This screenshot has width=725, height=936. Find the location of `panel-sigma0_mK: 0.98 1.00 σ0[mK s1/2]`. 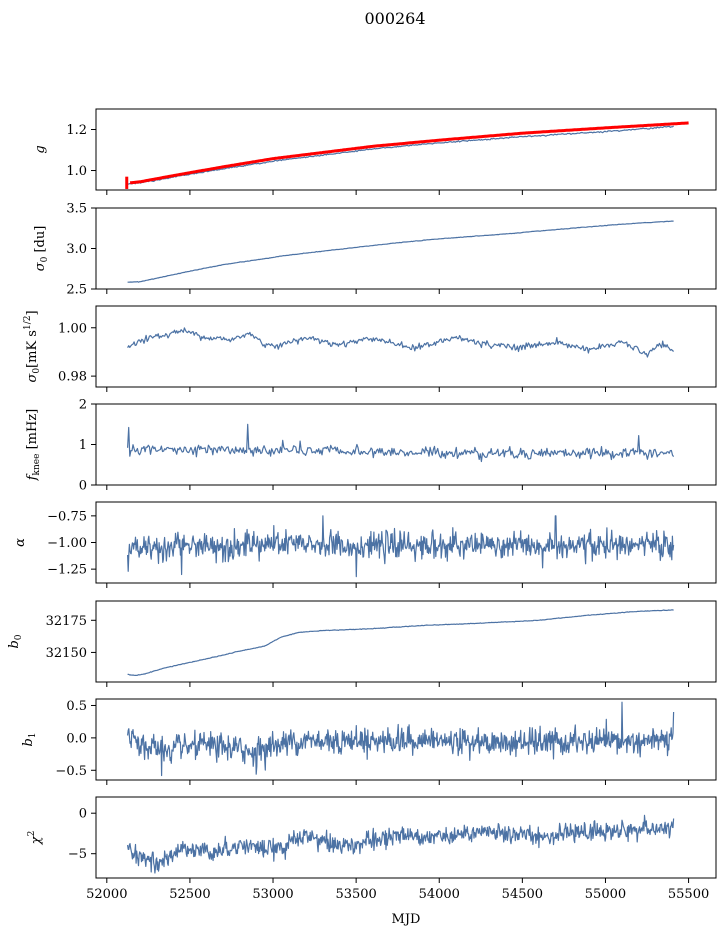

panel-sigma0_mK: 0.98 1.00 σ0[mK s1/2] is located at coordinates (370, 348).